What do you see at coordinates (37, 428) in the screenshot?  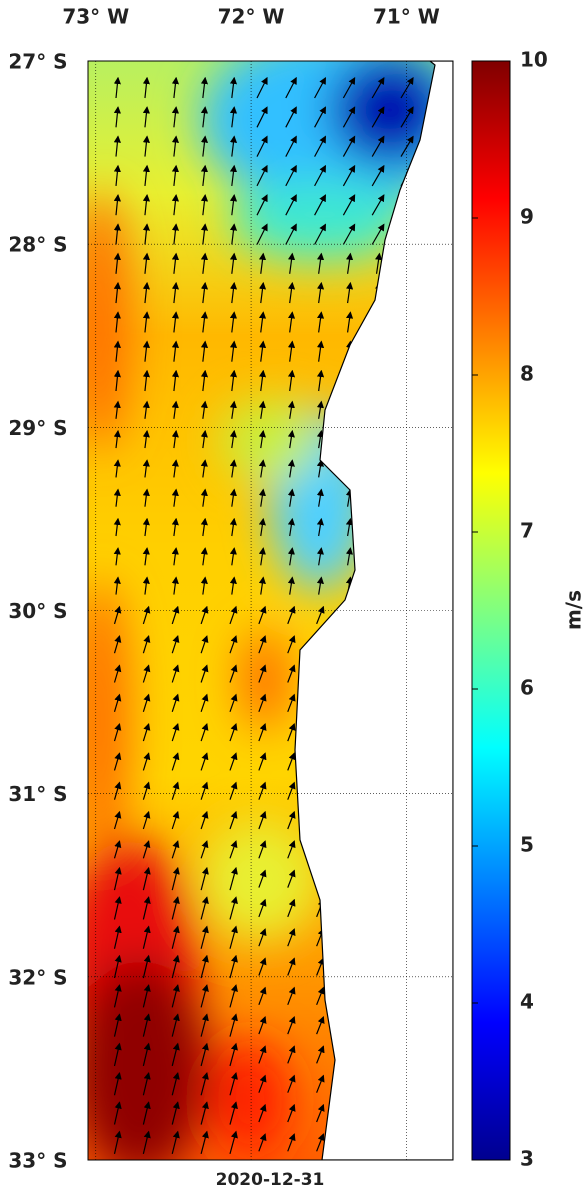 I see `lat-tick-label: 29° S` at bounding box center [37, 428].